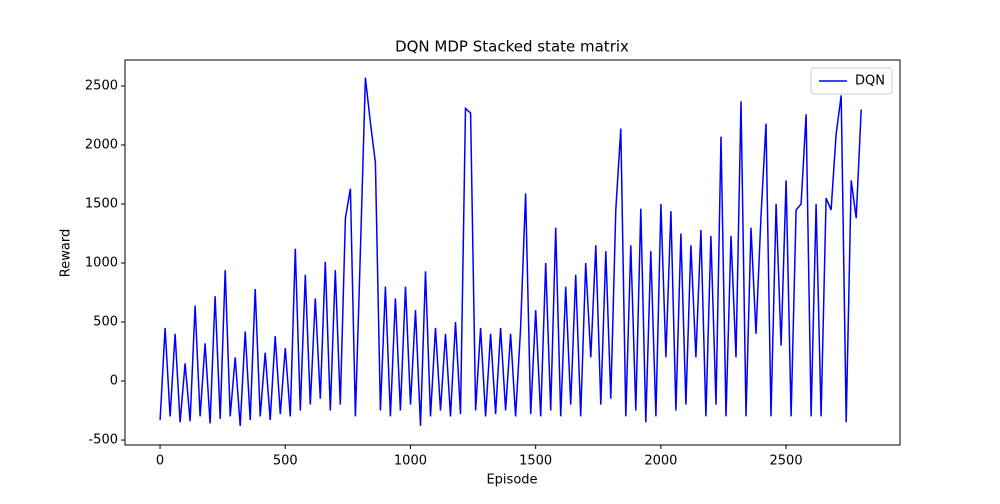  I want to click on y-tick-label: 1500, so click(101, 203).